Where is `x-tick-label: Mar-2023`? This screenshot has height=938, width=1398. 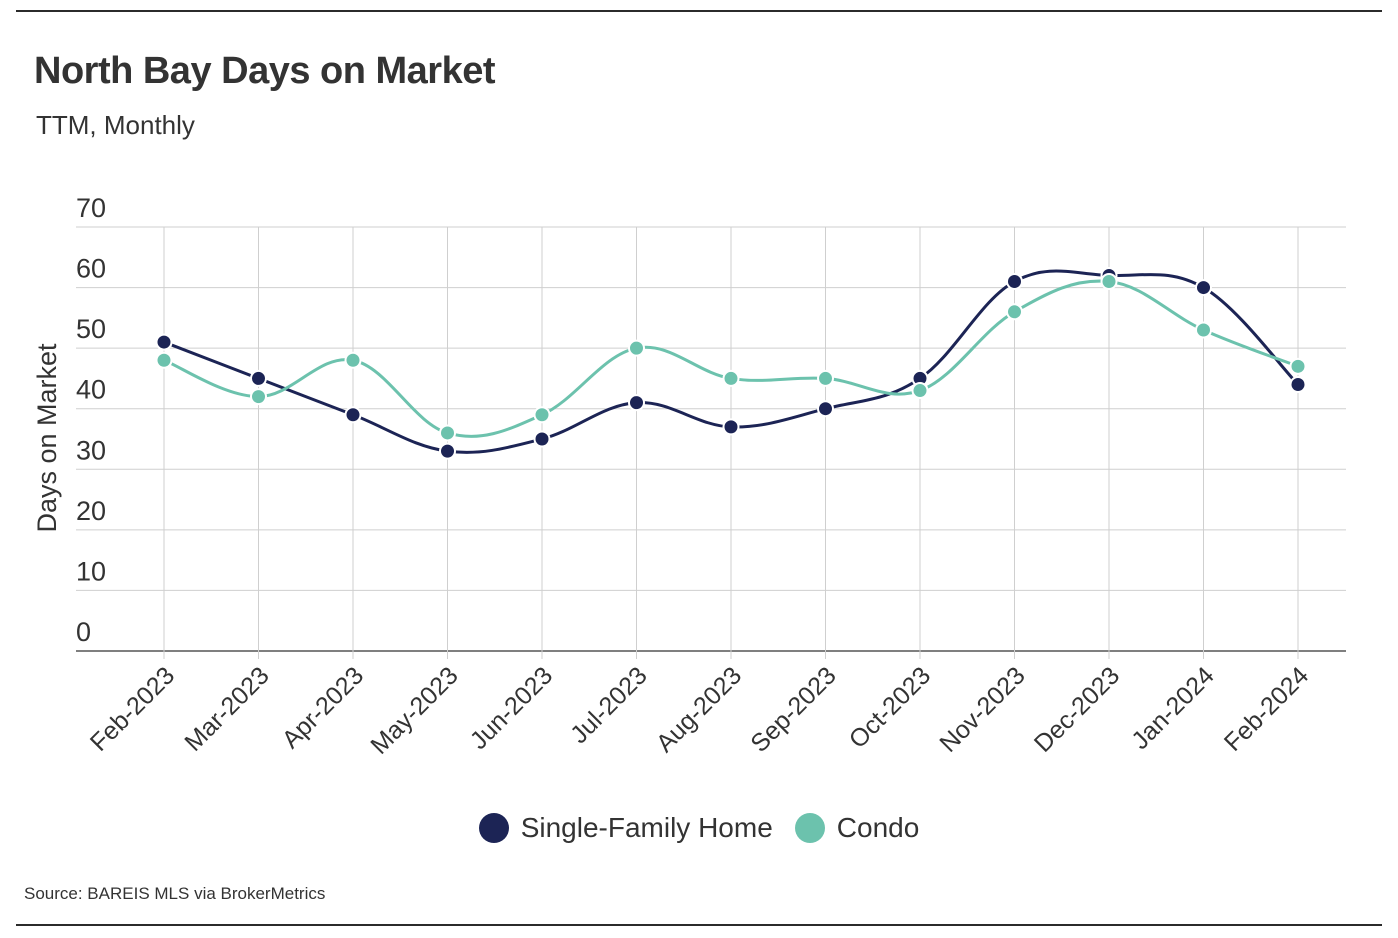 x-tick-label: Mar-2023 is located at coordinates (226, 708).